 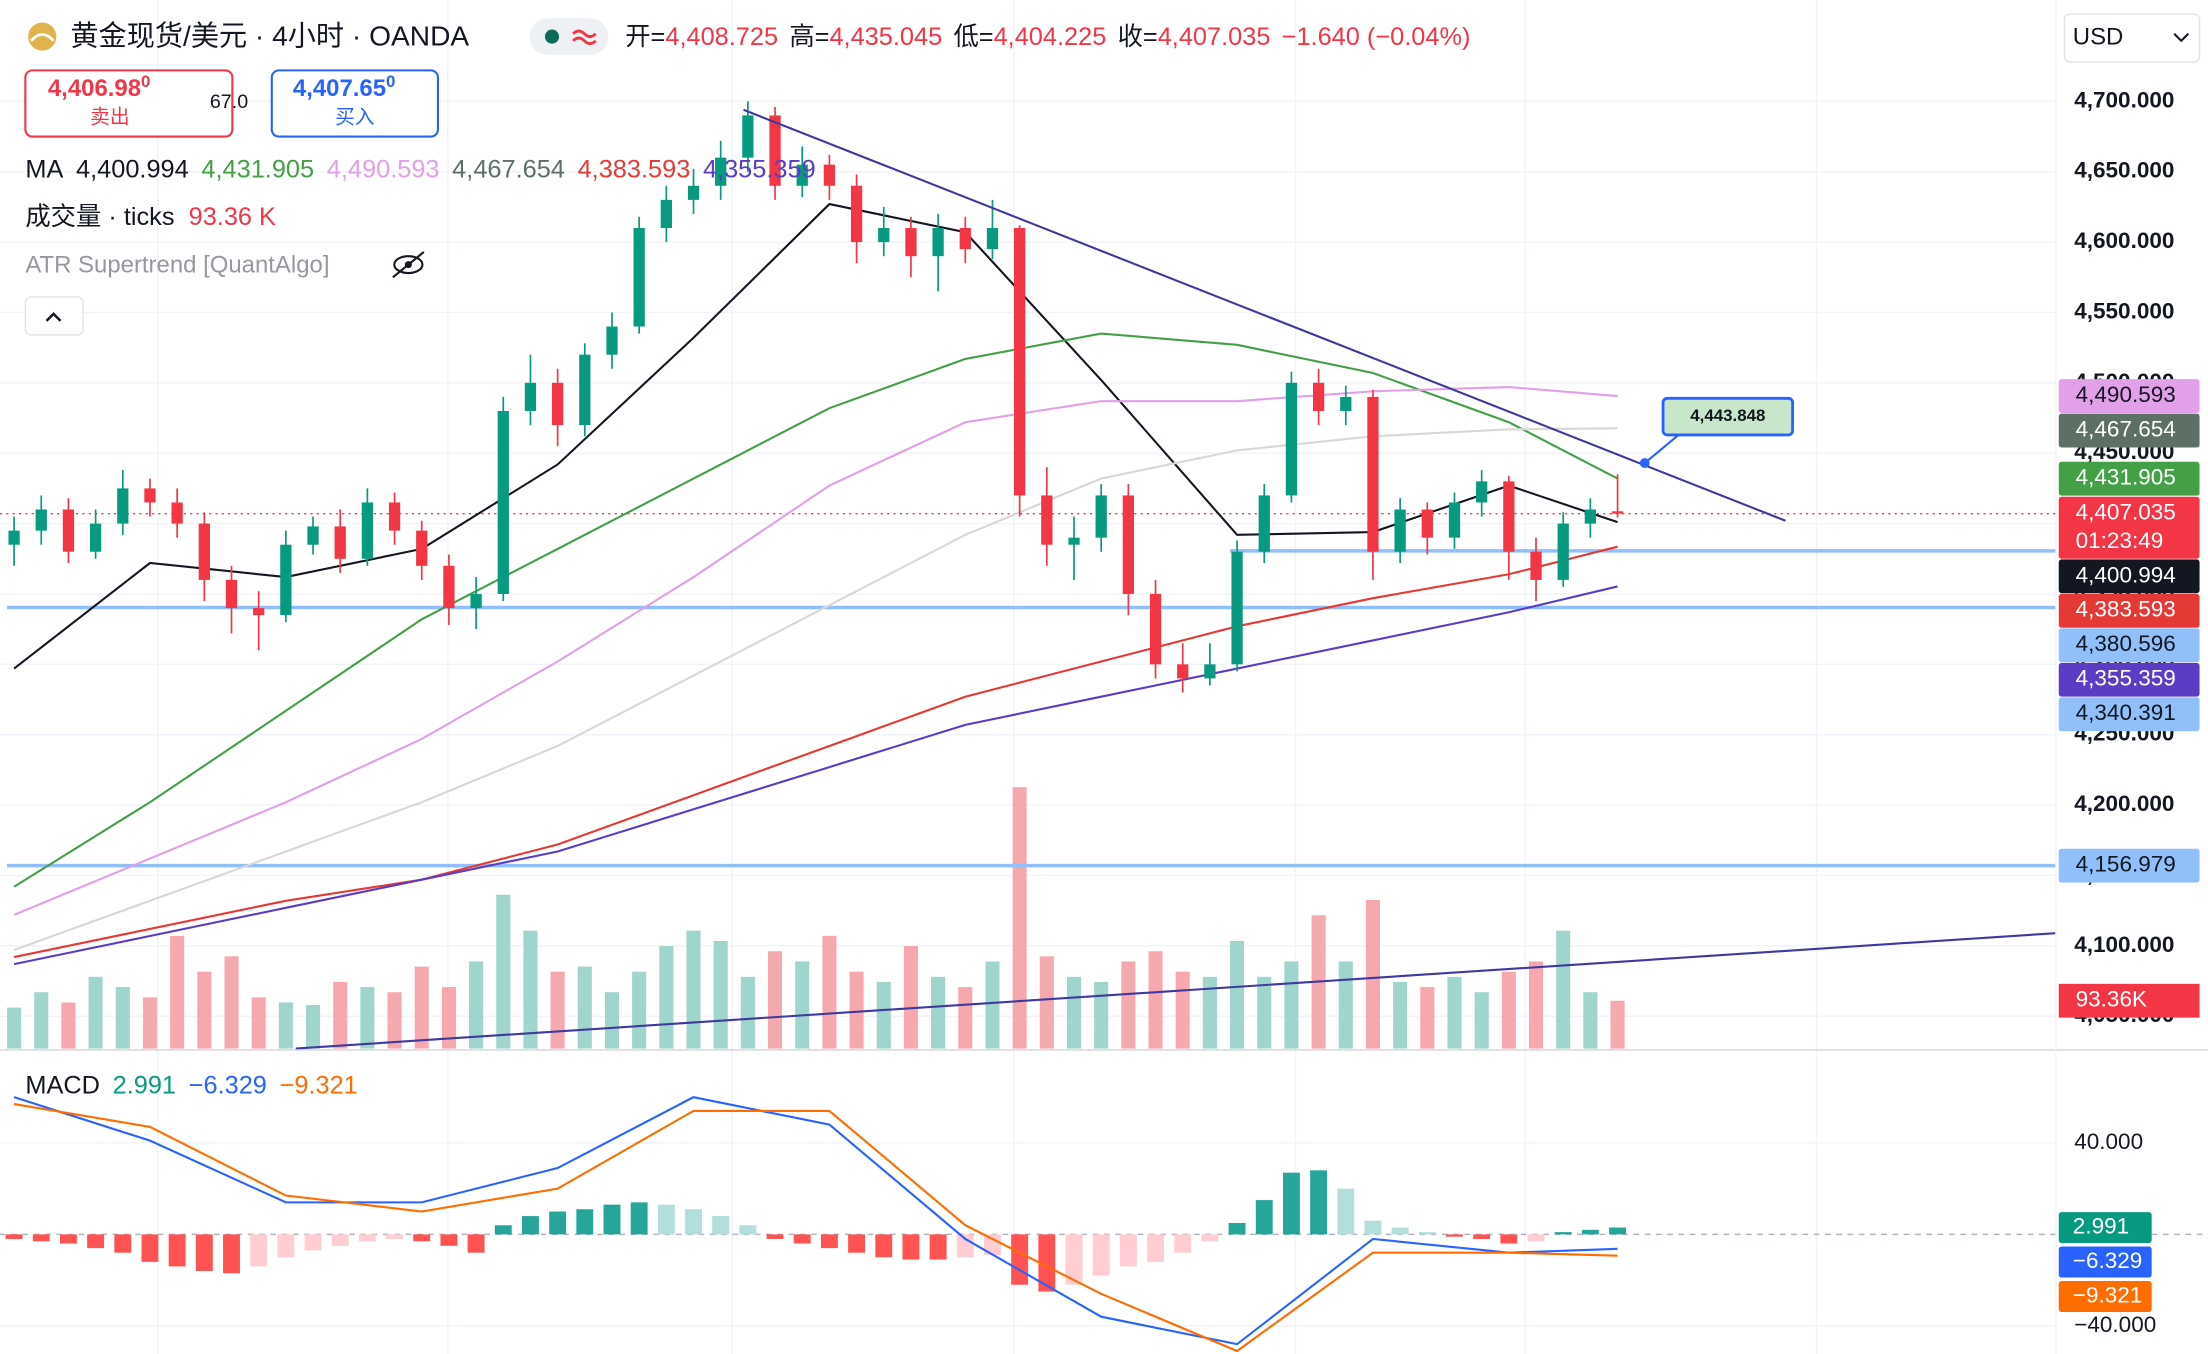 What do you see at coordinates (634, 169) in the screenshot?
I see `ma-value: 4,383.593` at bounding box center [634, 169].